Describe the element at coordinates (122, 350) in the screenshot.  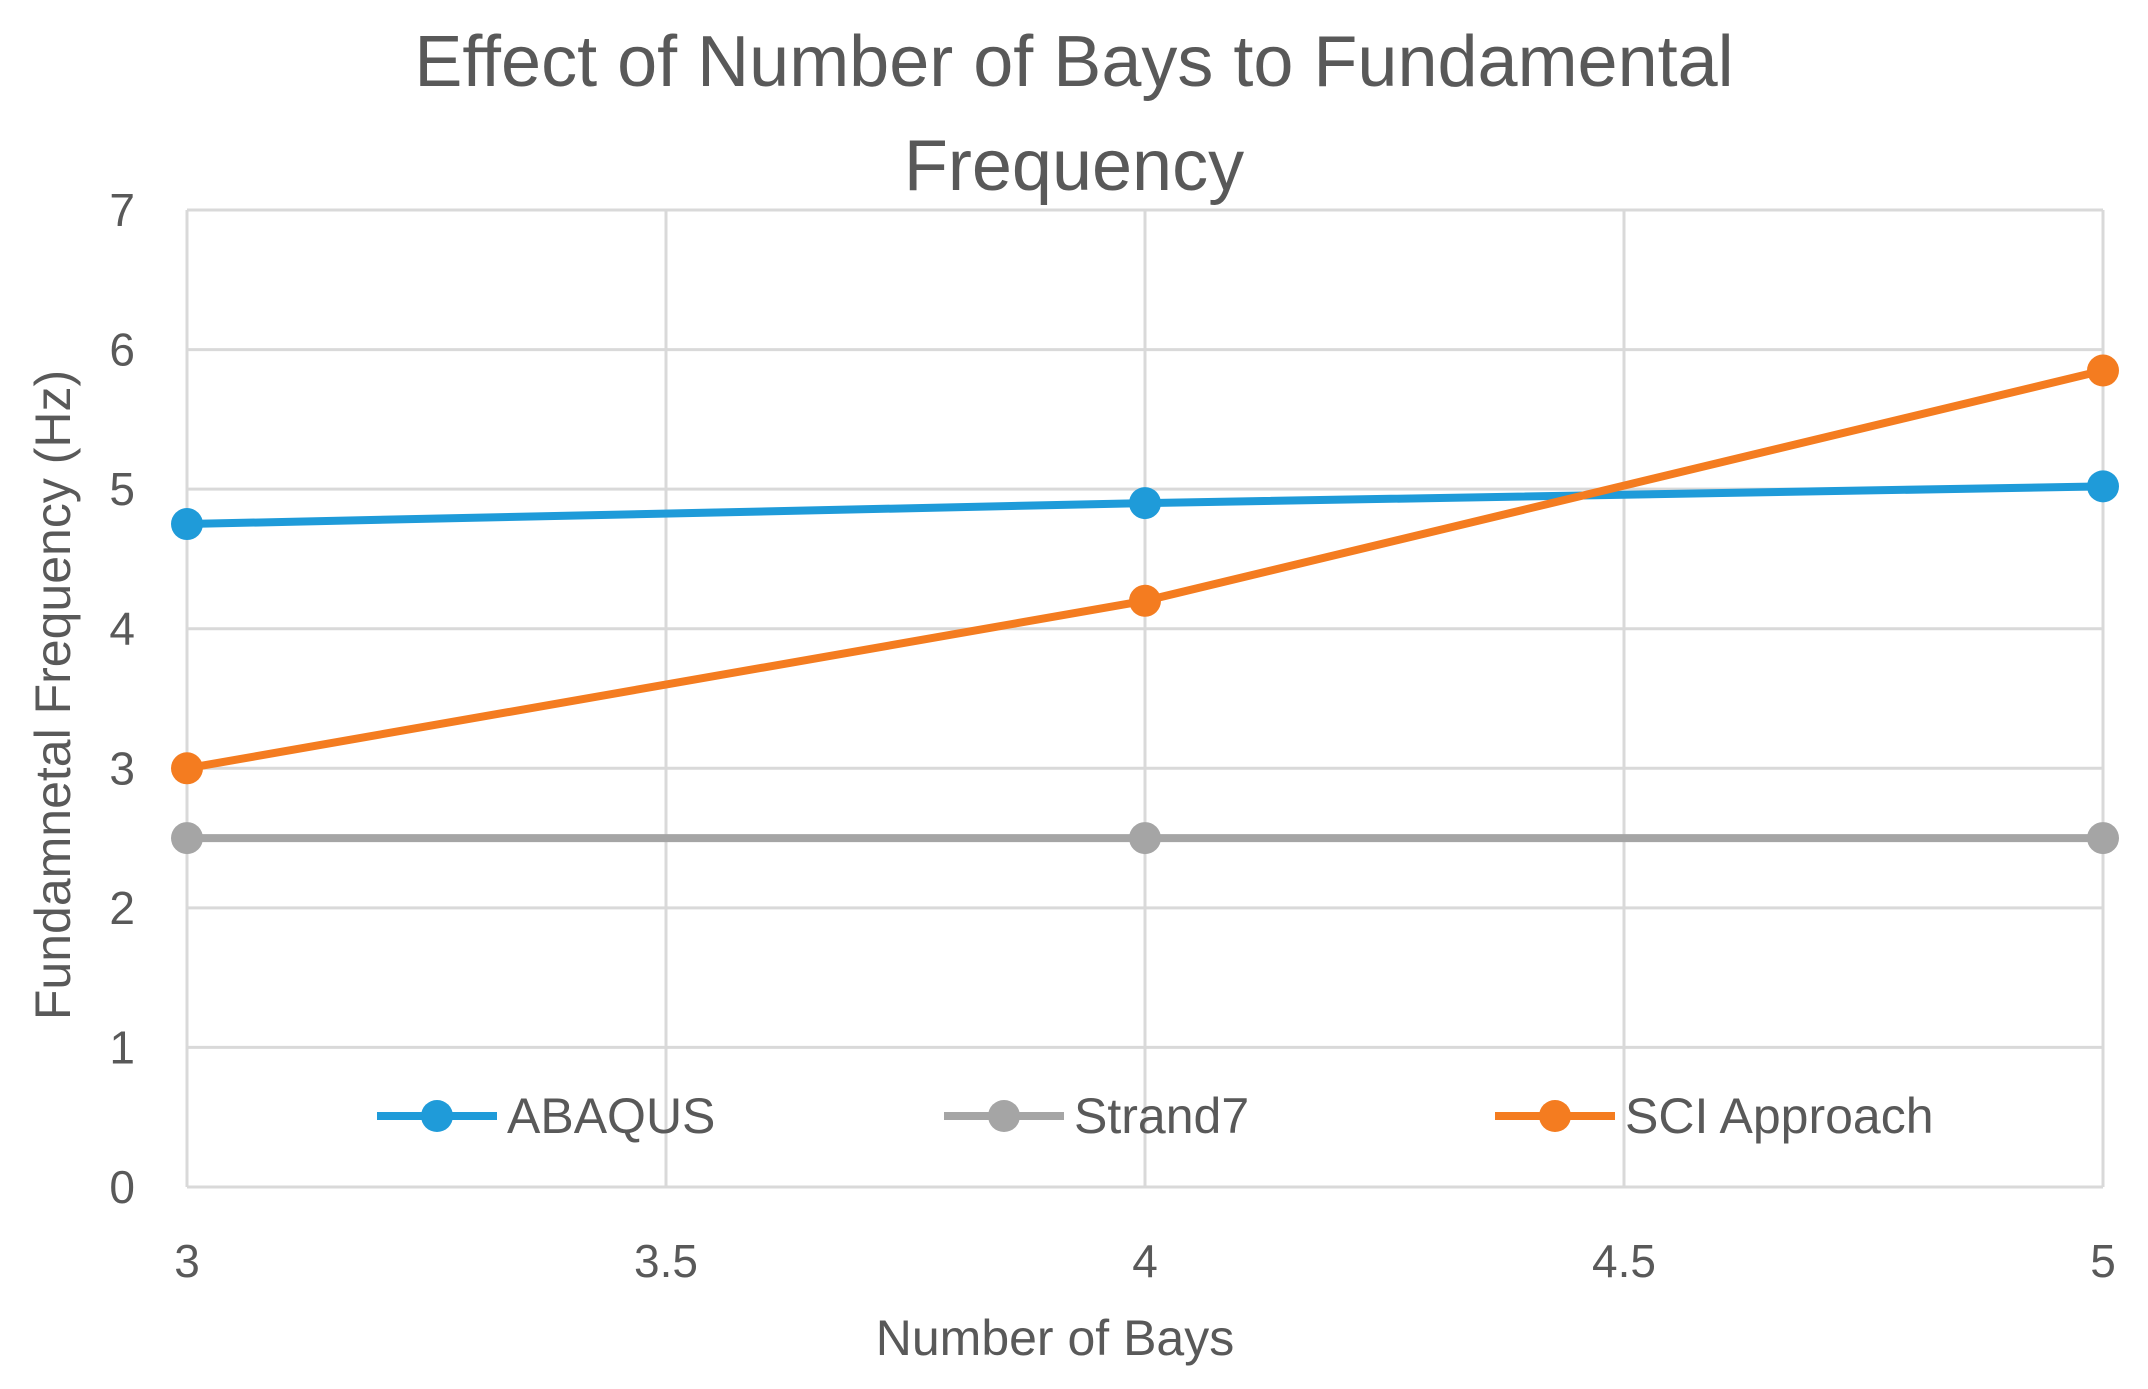
I see `y-tick-label: 6` at that location.